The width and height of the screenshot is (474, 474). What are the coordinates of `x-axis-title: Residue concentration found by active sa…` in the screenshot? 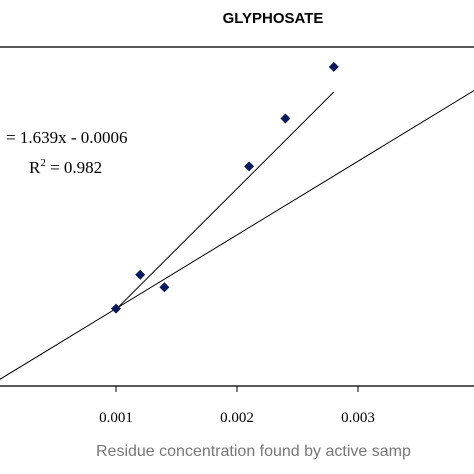 It's located at (253, 451).